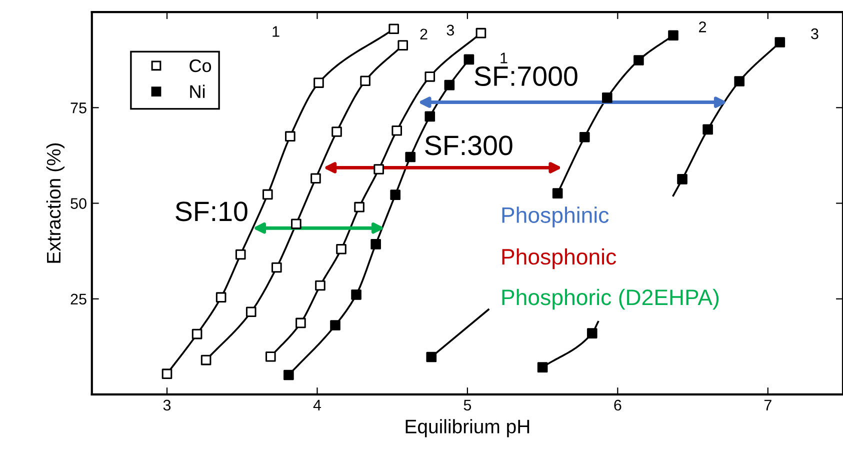 The height and width of the screenshot is (463, 843). I want to click on annotation: Phosphonic, so click(559, 259).